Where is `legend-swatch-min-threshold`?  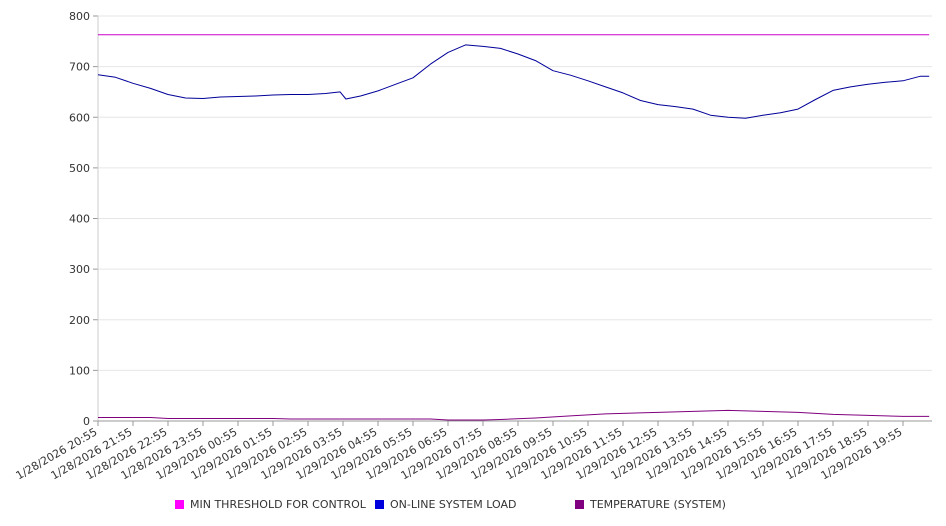
legend-swatch-min-threshold is located at coordinates (179, 504).